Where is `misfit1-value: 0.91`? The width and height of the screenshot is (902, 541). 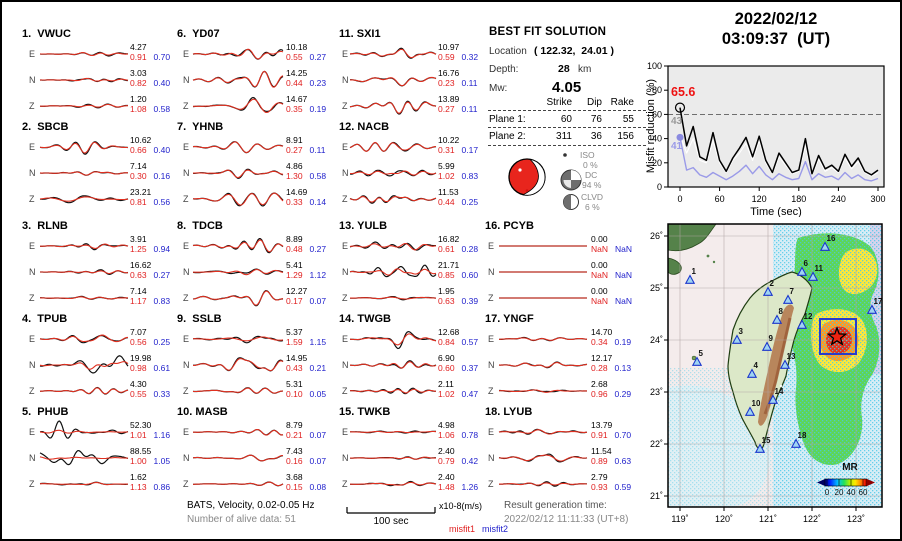
misfit1-value: 0.91 is located at coordinates (599, 435).